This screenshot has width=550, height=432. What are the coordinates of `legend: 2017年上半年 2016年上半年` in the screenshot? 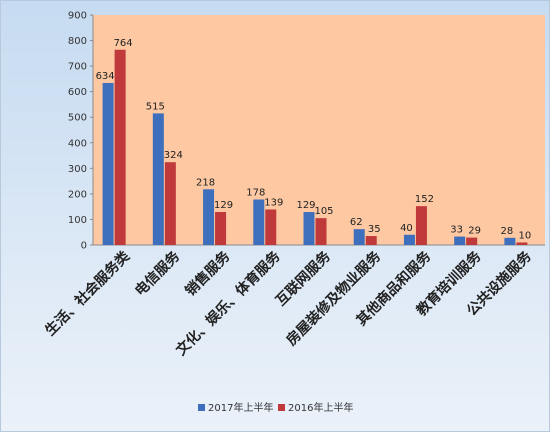 It's located at (275, 407).